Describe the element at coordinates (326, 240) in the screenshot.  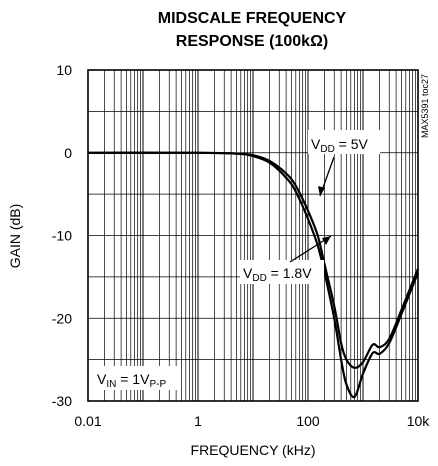
I see `annotation-vdd-1-8v-arrow` at that location.